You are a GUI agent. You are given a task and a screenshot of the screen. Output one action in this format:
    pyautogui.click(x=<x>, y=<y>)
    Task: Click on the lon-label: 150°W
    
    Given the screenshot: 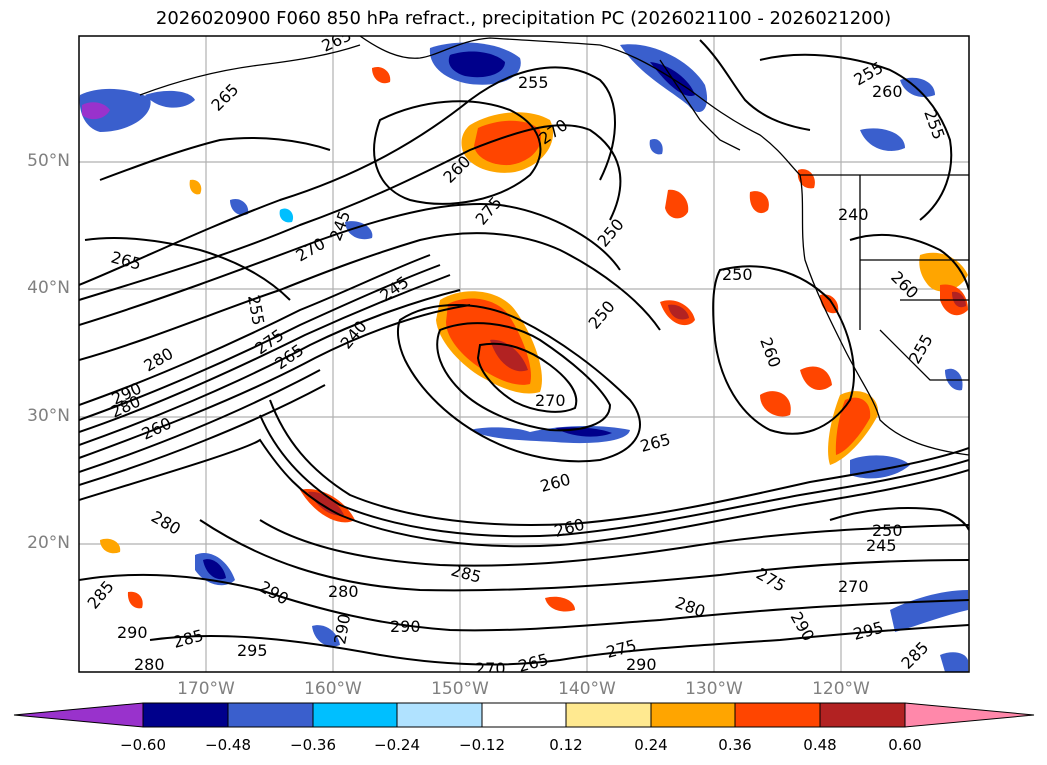 What is the action you would take?
    pyautogui.click(x=460, y=689)
    